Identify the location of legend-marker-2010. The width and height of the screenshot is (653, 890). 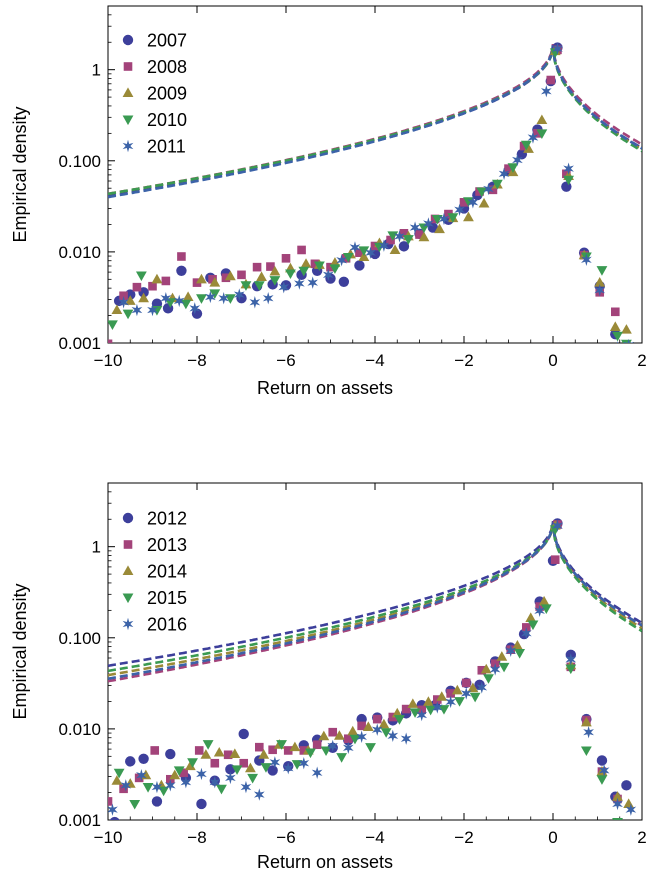
(128, 120).